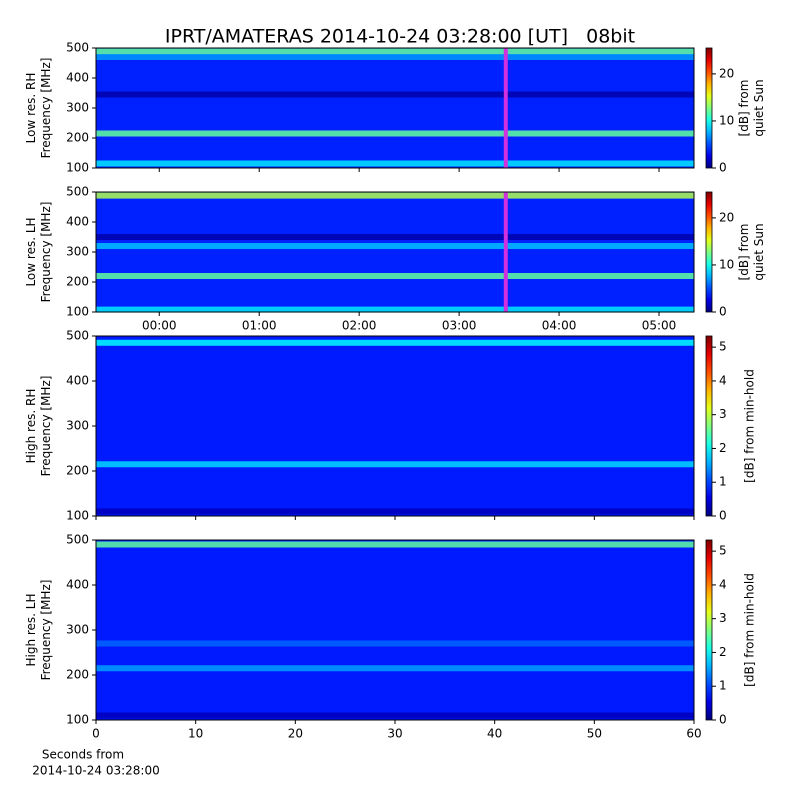  What do you see at coordinates (659, 326) in the screenshot?
I see `x-tick-label: 05:00` at bounding box center [659, 326].